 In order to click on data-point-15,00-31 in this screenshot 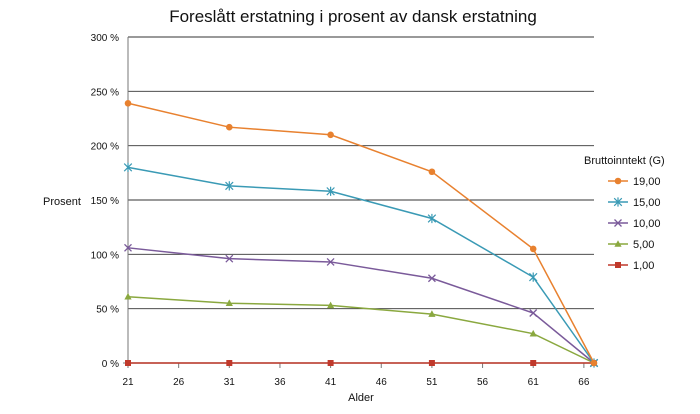, I will do `click(229, 186)`.